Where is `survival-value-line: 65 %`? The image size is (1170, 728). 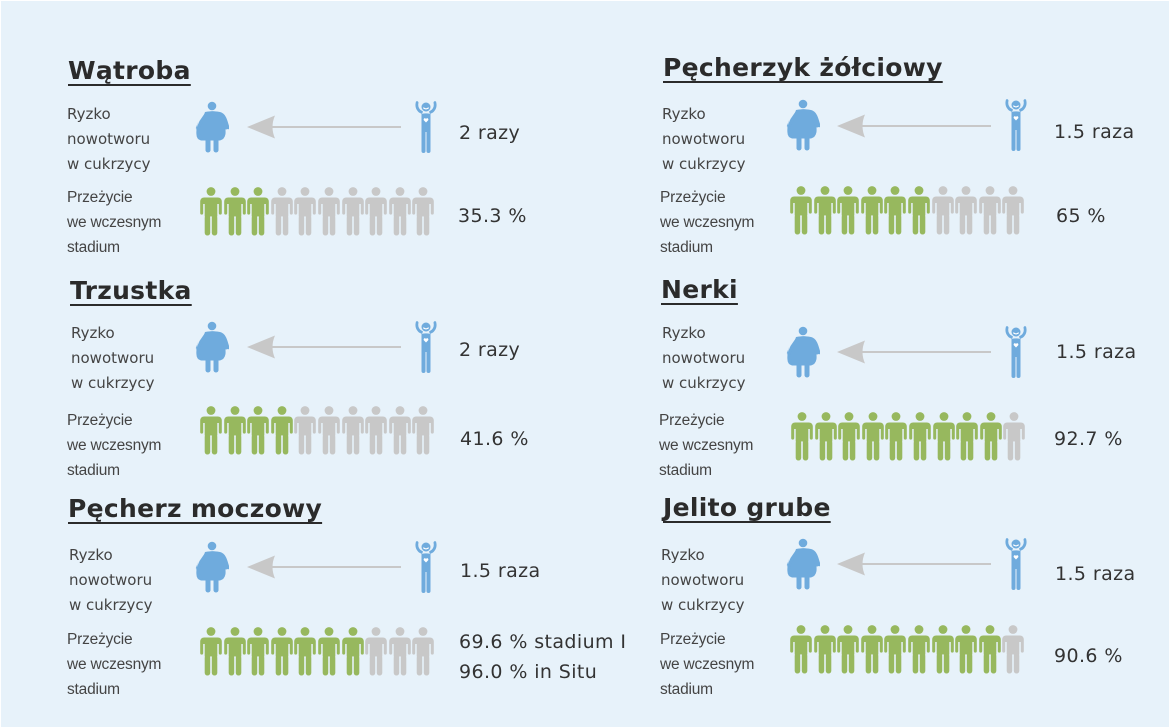 survival-value-line: 65 % is located at coordinates (1081, 216).